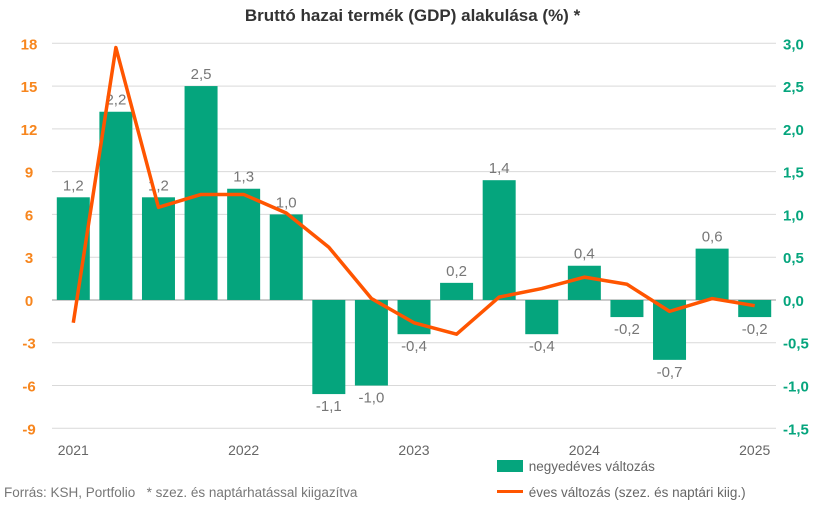 Image resolution: width=825 pixels, height=507 pixels. I want to click on bar-data-label: 2,2, so click(115, 100).